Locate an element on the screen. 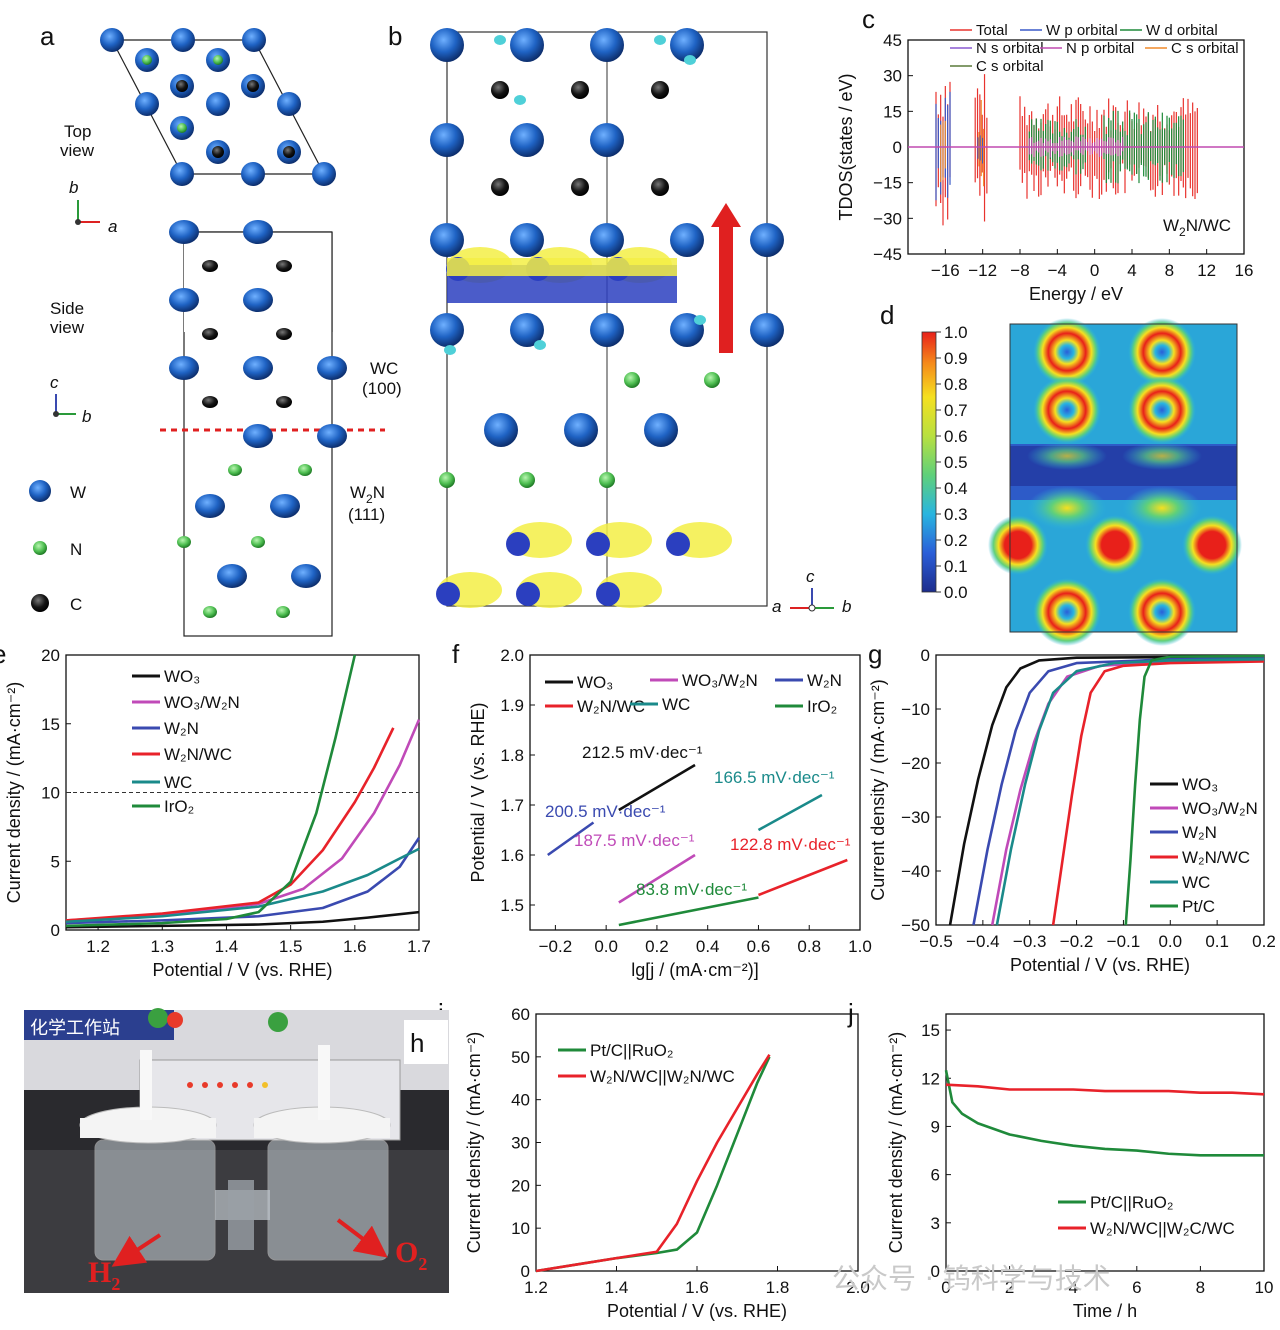 This screenshot has height=1330, width=1280. colorbar-tick-label: 0.8 is located at coordinates (956, 384).